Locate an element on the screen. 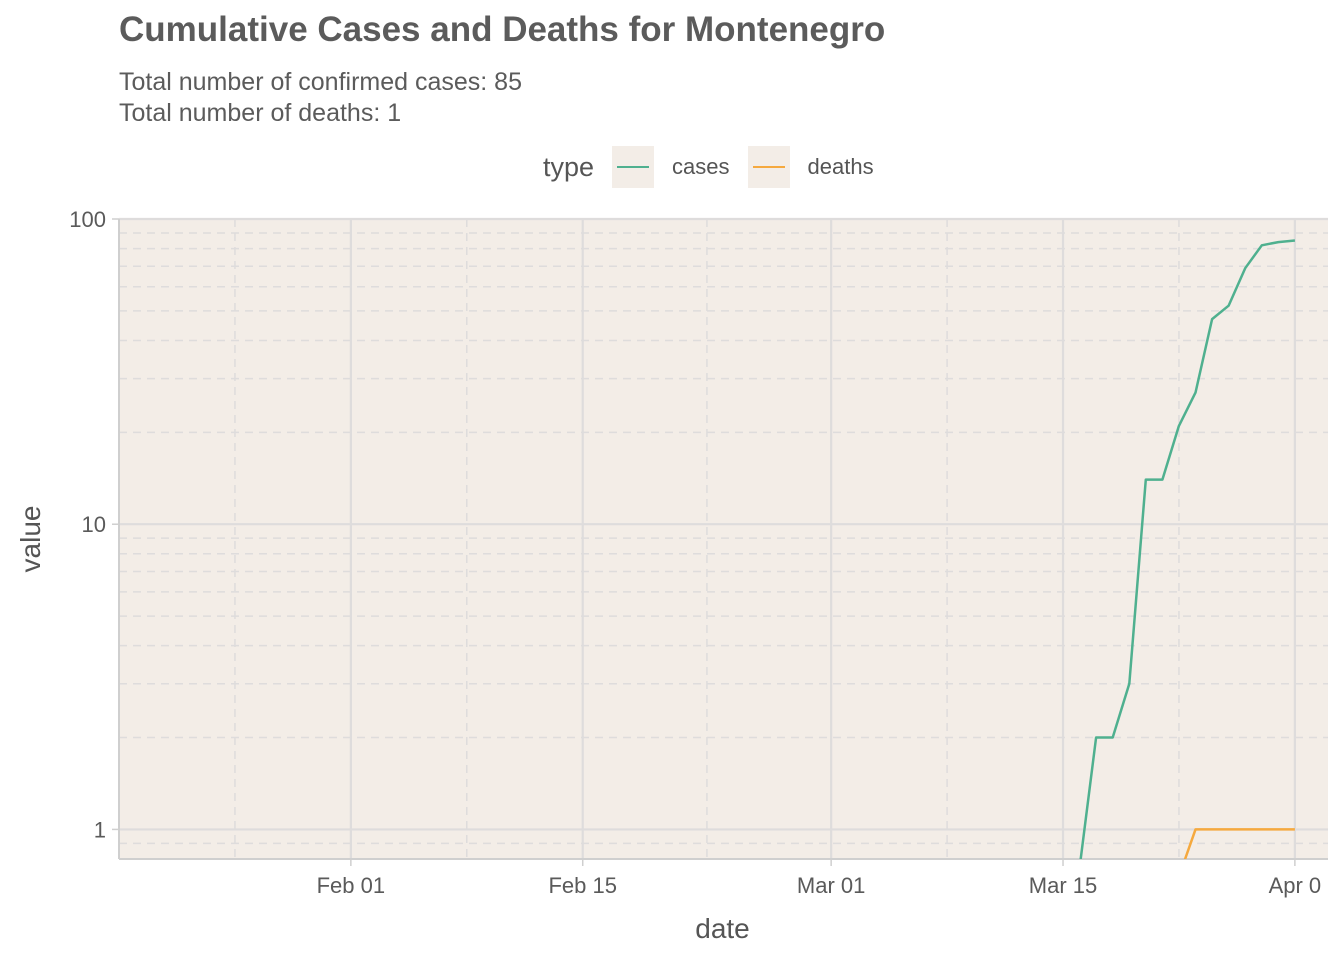 This screenshot has height=960, width=1344. x-tick-label: Feb 15 is located at coordinates (582, 885).